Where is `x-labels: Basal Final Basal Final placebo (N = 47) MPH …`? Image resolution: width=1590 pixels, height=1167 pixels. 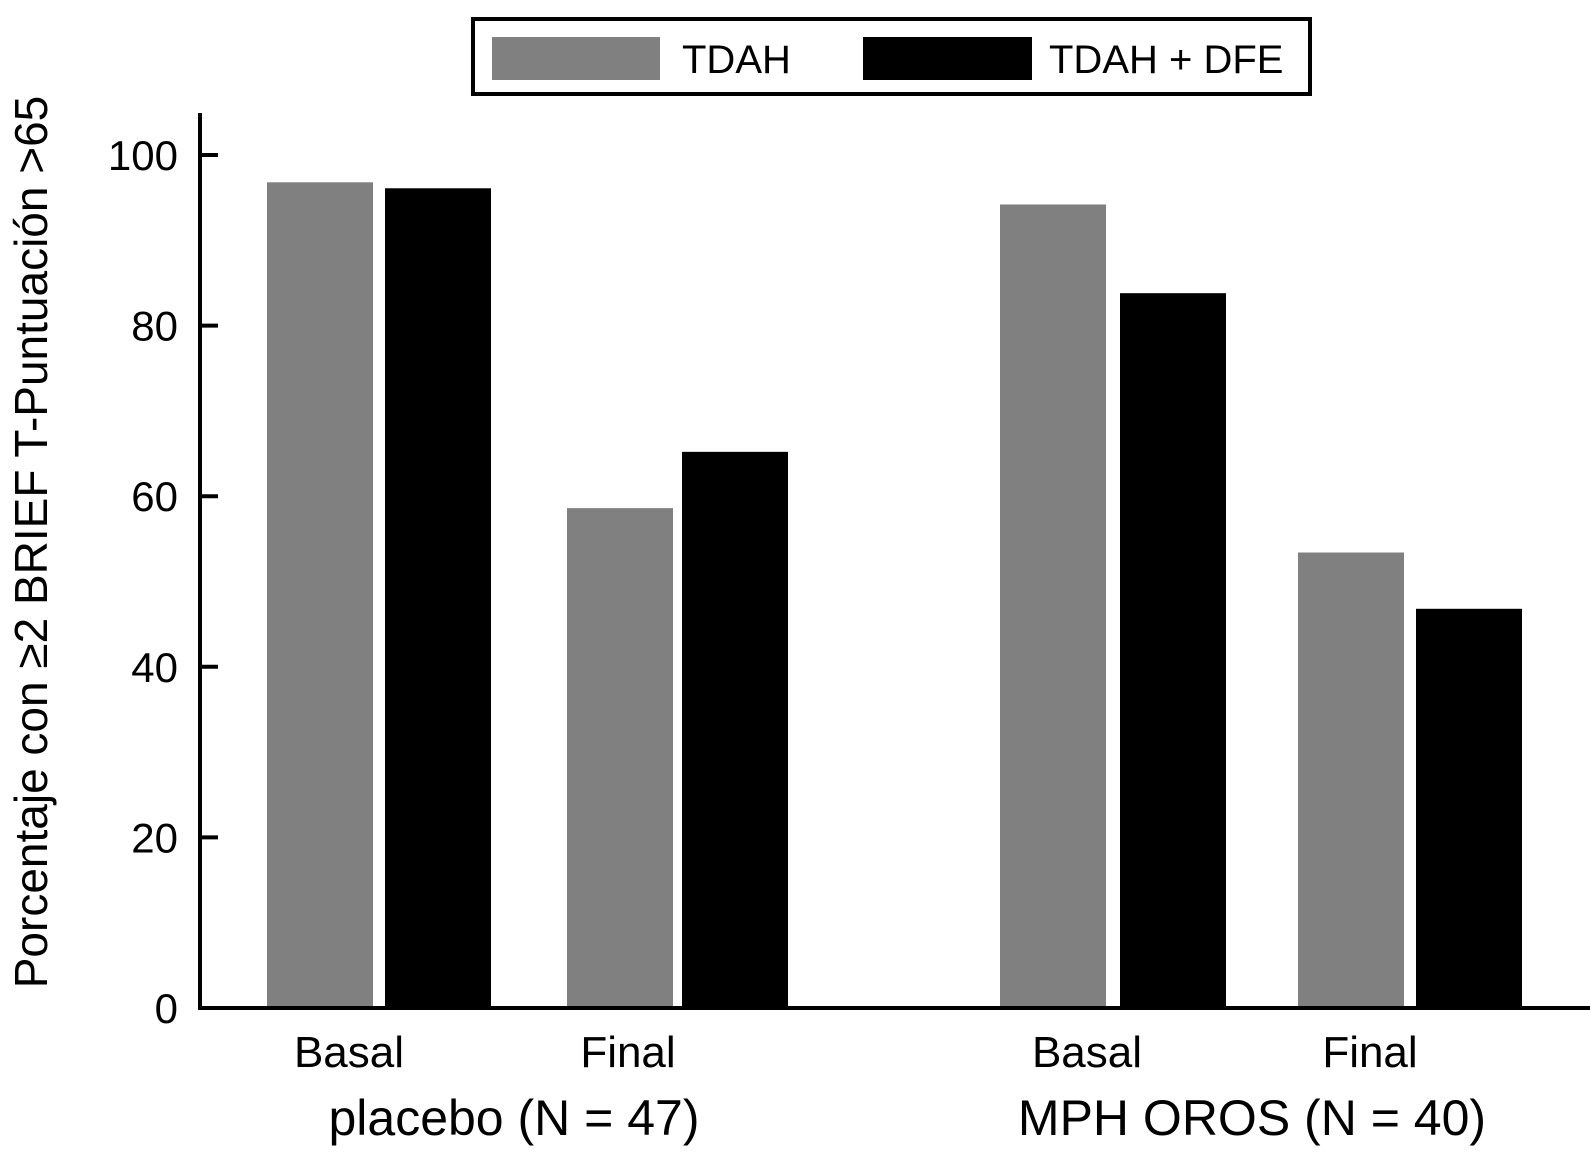 x-labels: Basal Final Basal Final placebo (N = 47) MPH … is located at coordinates (890, 1087).